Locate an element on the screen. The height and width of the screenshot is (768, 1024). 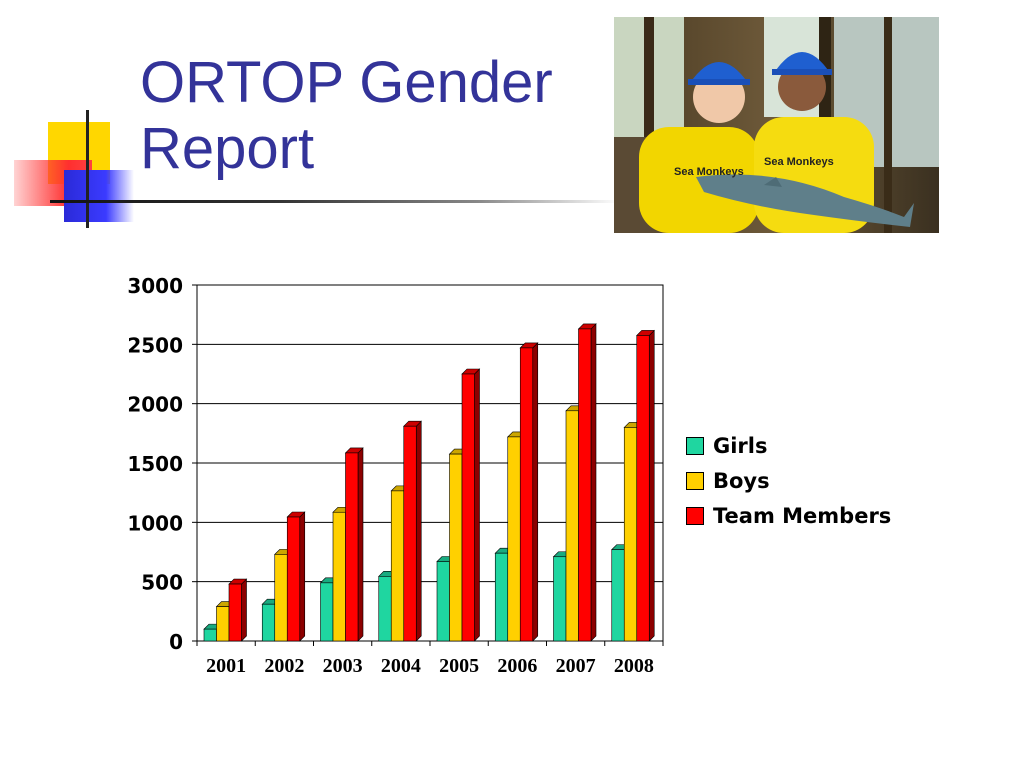
shirt-text-girl1: Sea Monkeys is located at coordinates (709, 172).